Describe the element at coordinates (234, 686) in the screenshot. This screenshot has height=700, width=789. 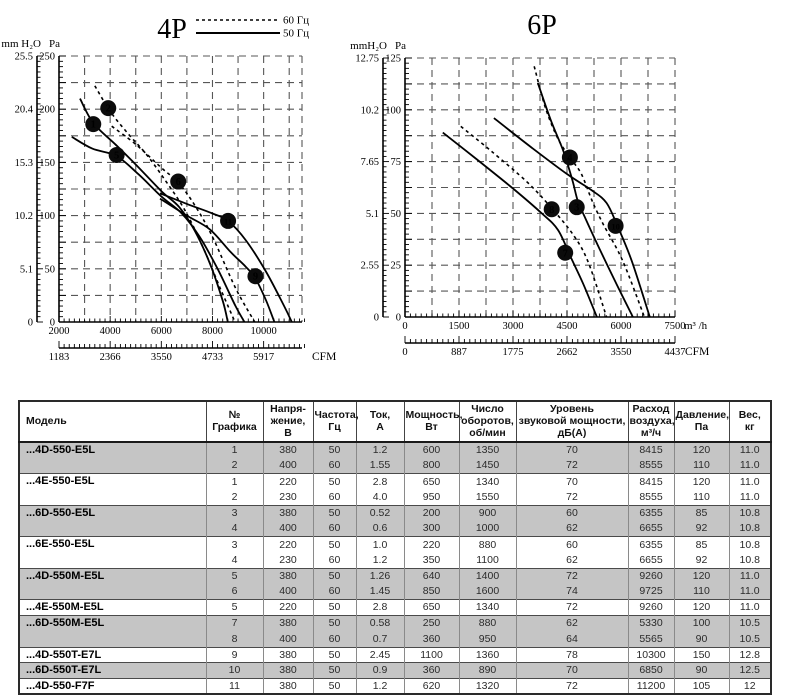
I see `table-cell: 11` at that location.